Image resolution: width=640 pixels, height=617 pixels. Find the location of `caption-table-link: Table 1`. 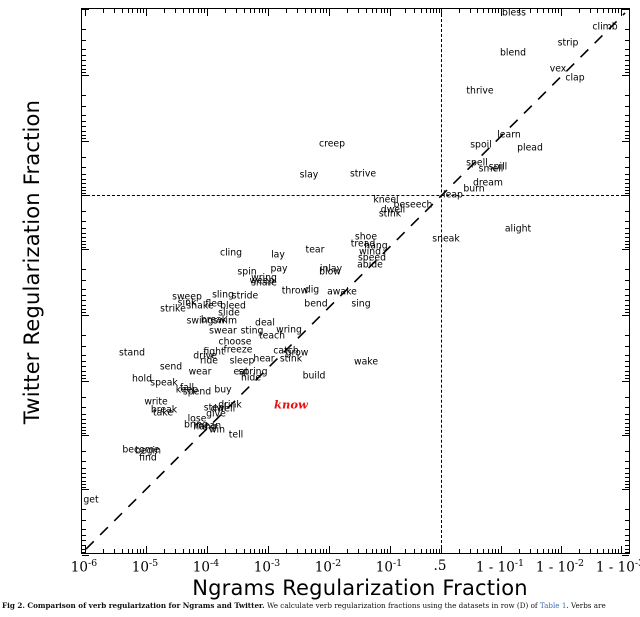

caption-table-link: Table 1 is located at coordinates (553, 605).